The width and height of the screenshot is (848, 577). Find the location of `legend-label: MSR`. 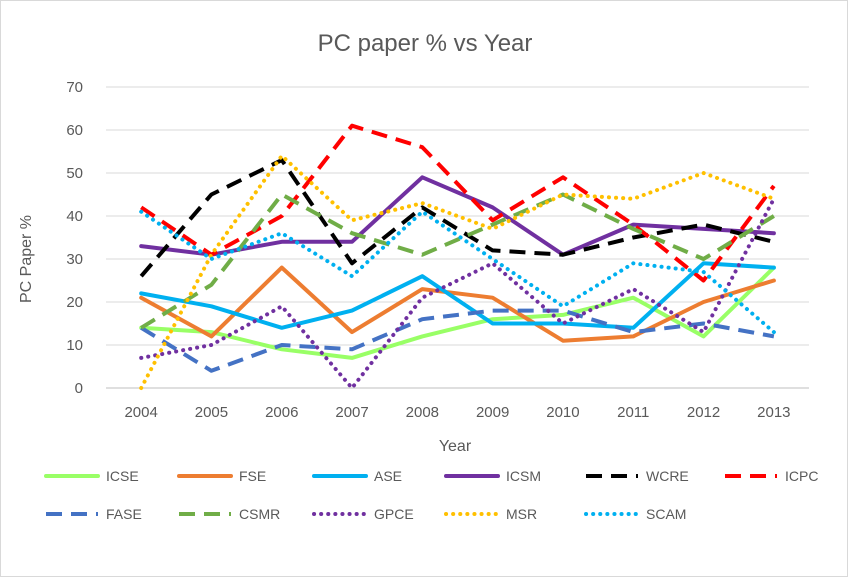

legend-label: MSR is located at coordinates (521, 514).